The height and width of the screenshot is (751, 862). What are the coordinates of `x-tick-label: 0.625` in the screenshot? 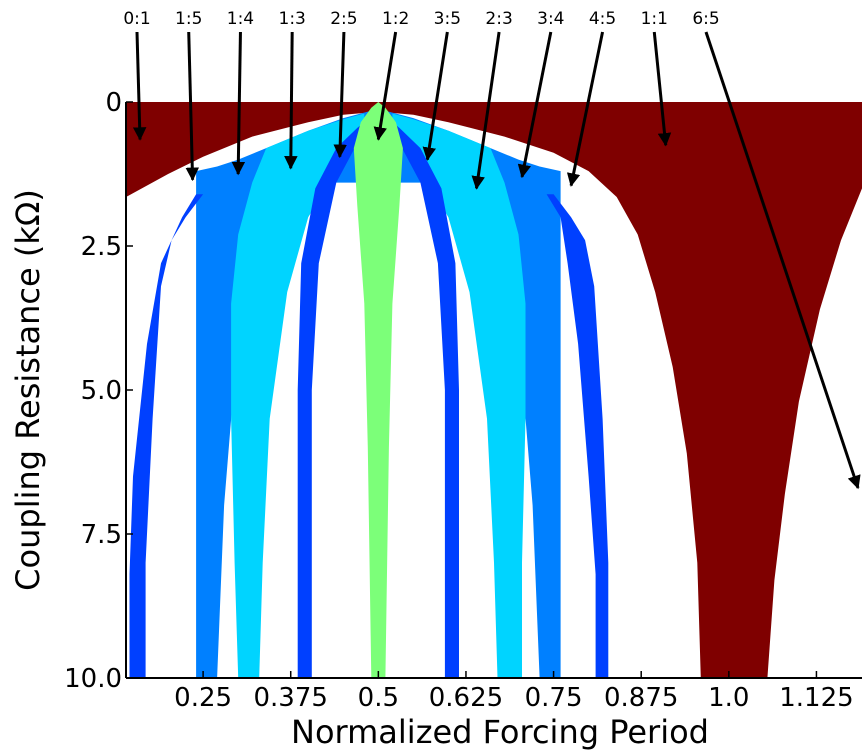 It's located at (466, 698).